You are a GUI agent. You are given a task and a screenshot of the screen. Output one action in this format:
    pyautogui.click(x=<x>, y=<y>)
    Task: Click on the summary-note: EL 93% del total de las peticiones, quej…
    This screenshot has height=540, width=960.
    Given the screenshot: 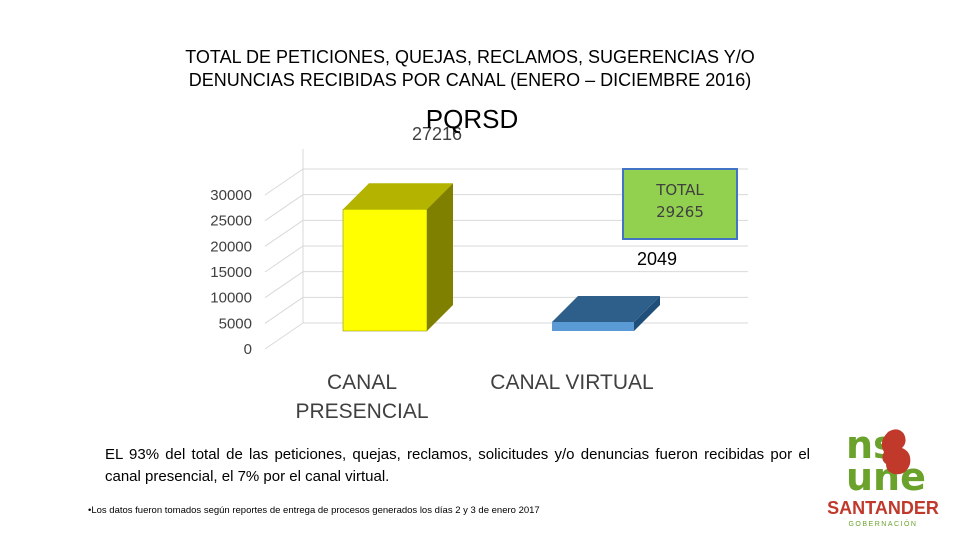 What is the action you would take?
    pyautogui.click(x=457, y=465)
    